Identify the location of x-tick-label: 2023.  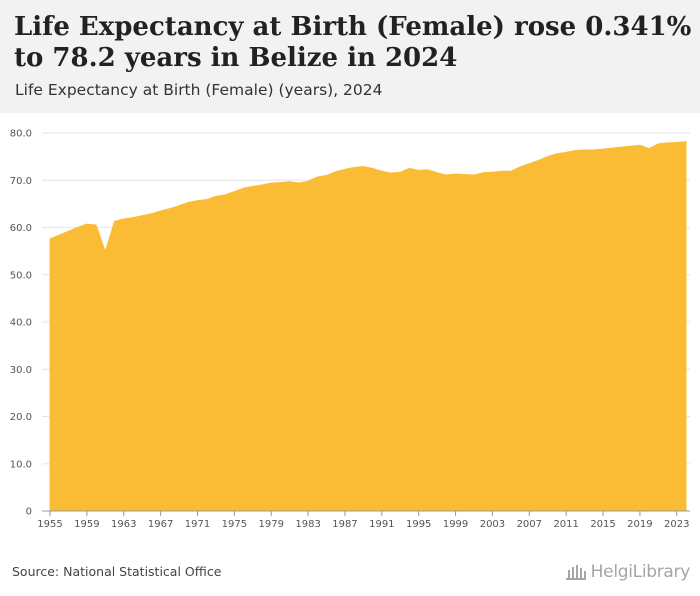
(676, 524).